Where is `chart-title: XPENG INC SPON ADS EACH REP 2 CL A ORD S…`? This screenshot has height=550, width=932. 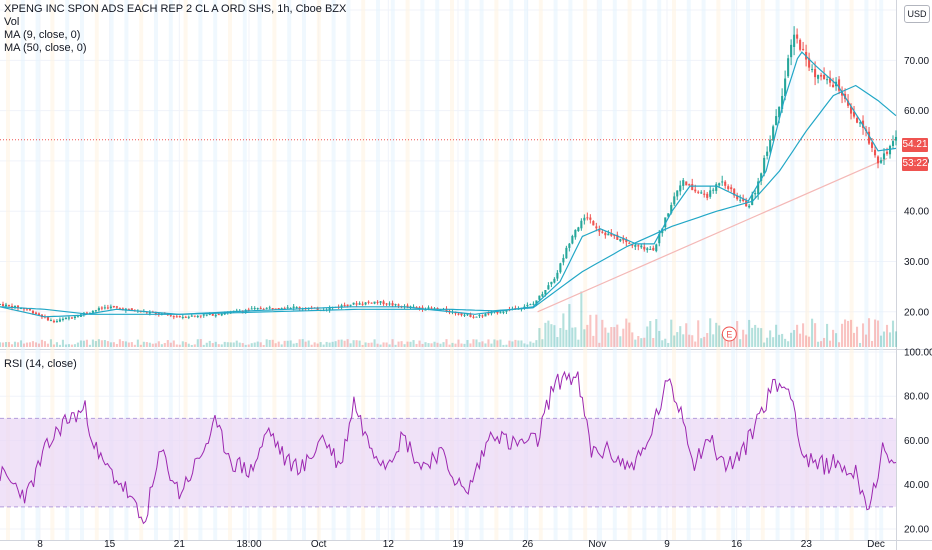 chart-title: XPENG INC SPON ADS EACH REP 2 CL A ORD S… is located at coordinates (175, 9).